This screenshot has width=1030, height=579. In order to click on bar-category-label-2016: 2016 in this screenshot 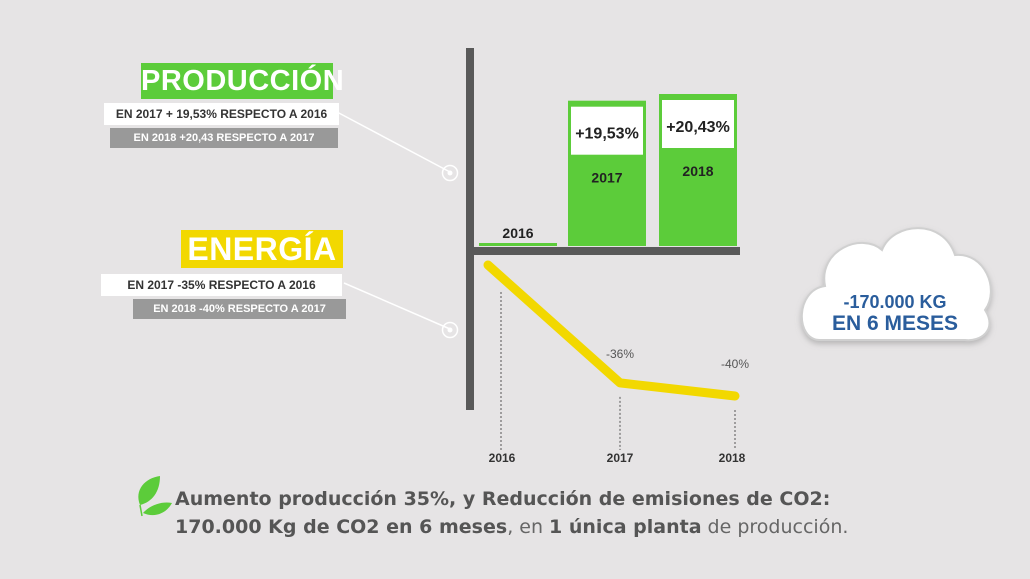, I will do `click(517, 233)`.